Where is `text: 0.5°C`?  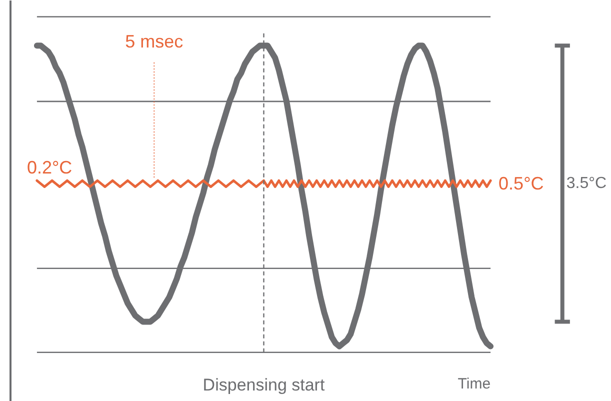 text: 0.5°C is located at coordinates (521, 184).